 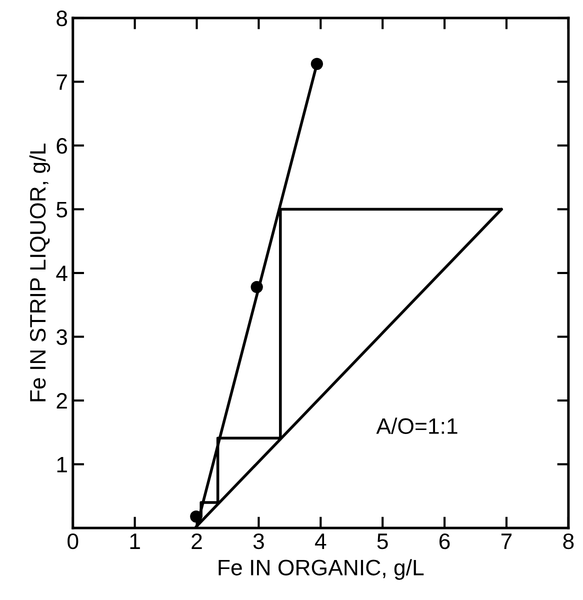 I want to click on y-axis-title: Fe IN STRIP LIQUOR, g/L, so click(x=39, y=273).